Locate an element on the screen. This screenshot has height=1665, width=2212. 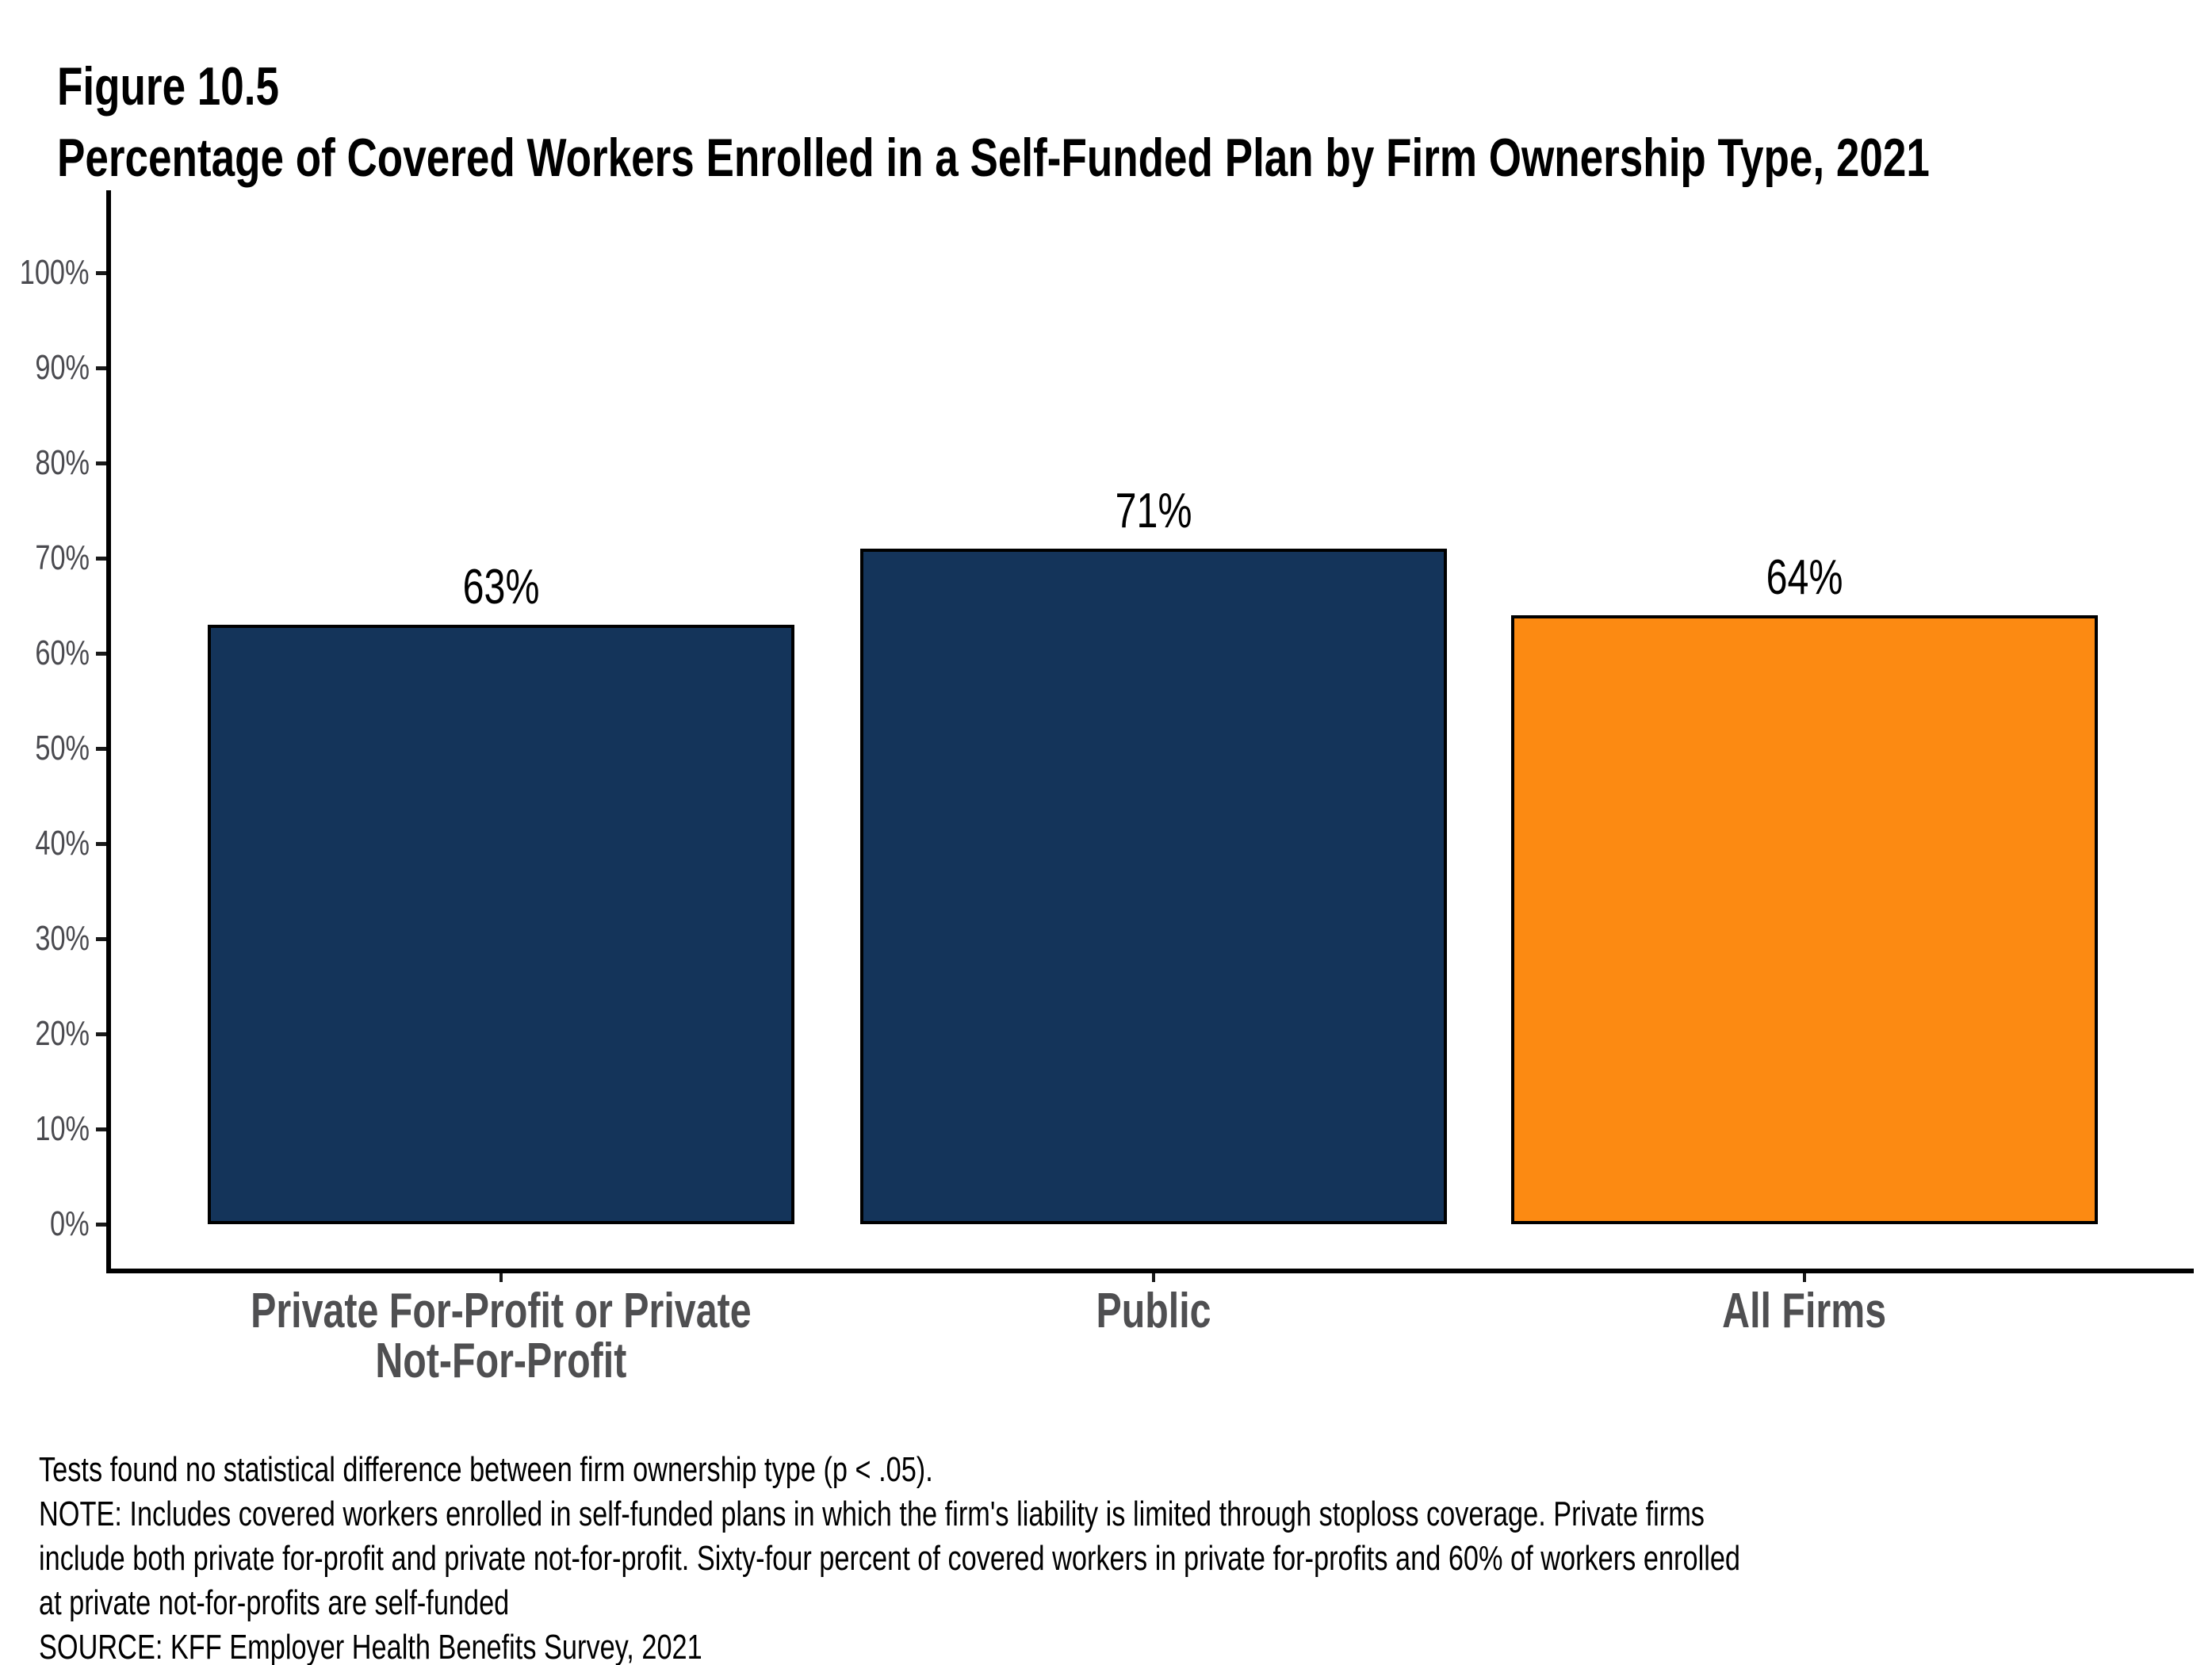
y-tick-label: 10% is located at coordinates (45, 1129).